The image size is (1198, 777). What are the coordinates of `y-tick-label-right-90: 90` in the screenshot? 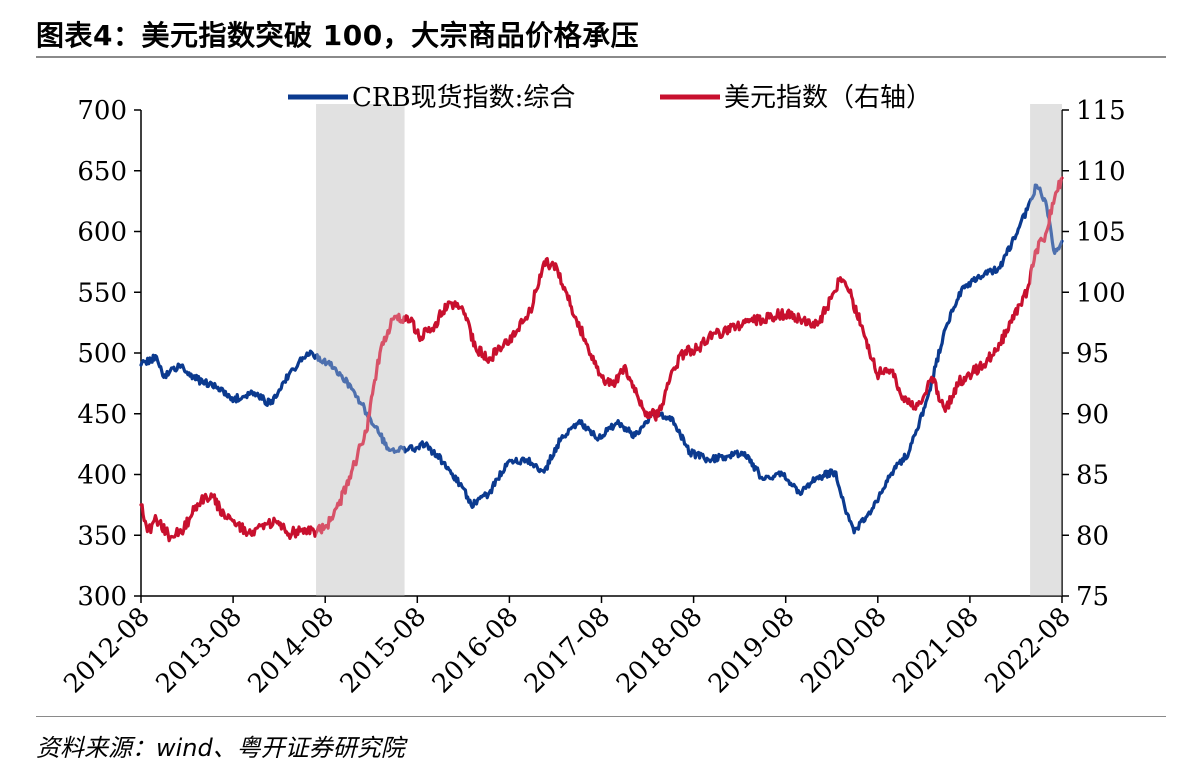 It's located at (1092, 415).